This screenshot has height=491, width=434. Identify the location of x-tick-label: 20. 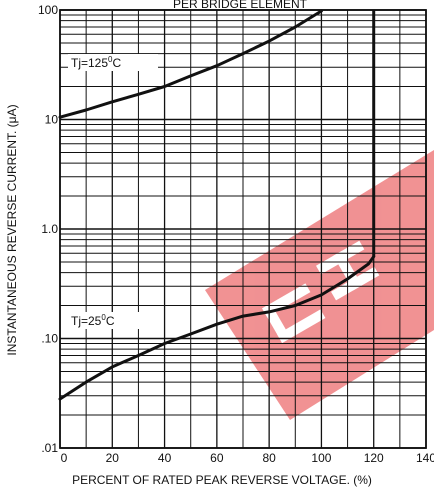
(113, 458).